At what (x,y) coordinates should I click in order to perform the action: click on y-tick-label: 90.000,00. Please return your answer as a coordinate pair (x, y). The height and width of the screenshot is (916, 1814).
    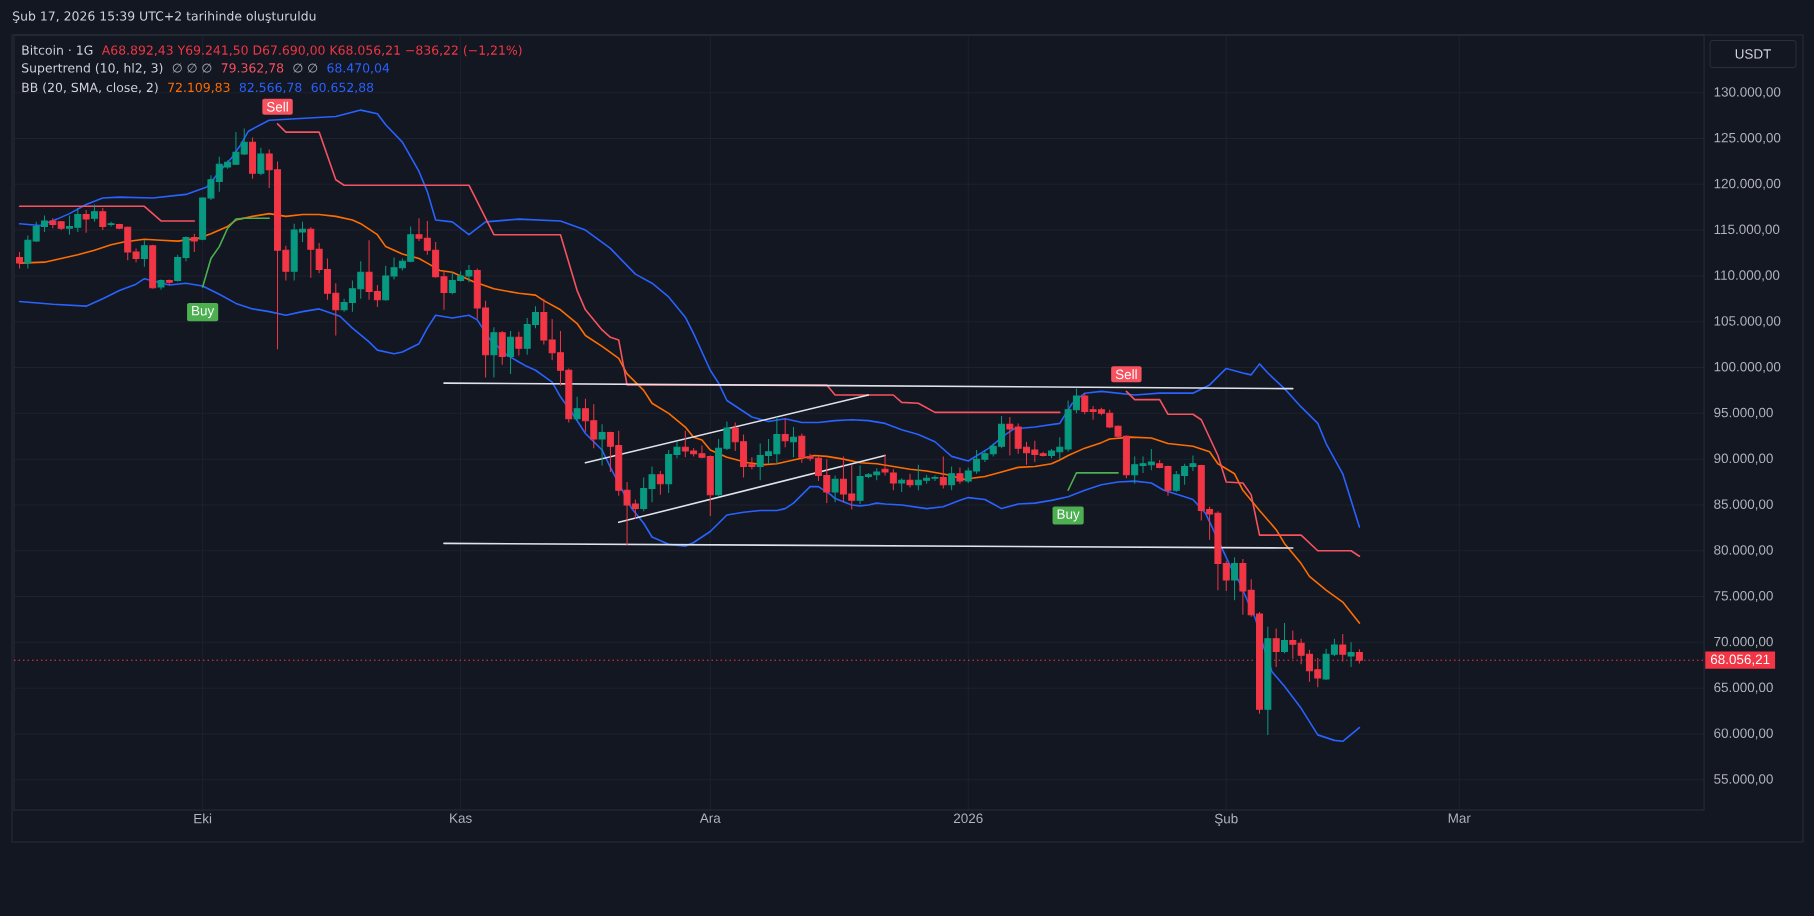
    Looking at the image, I should click on (1743, 459).